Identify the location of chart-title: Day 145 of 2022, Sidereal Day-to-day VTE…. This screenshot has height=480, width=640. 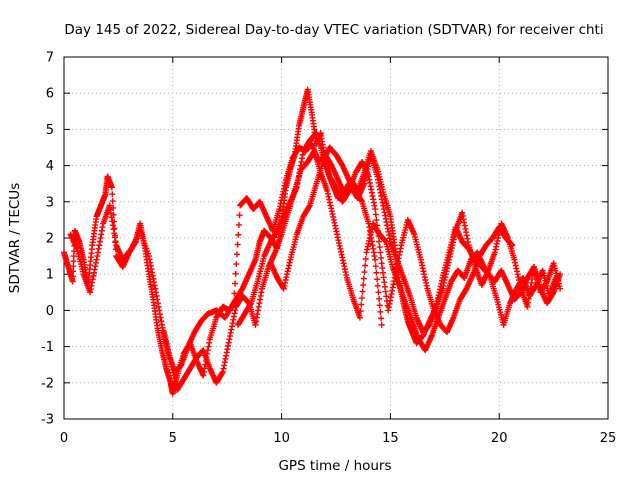
(333, 30).